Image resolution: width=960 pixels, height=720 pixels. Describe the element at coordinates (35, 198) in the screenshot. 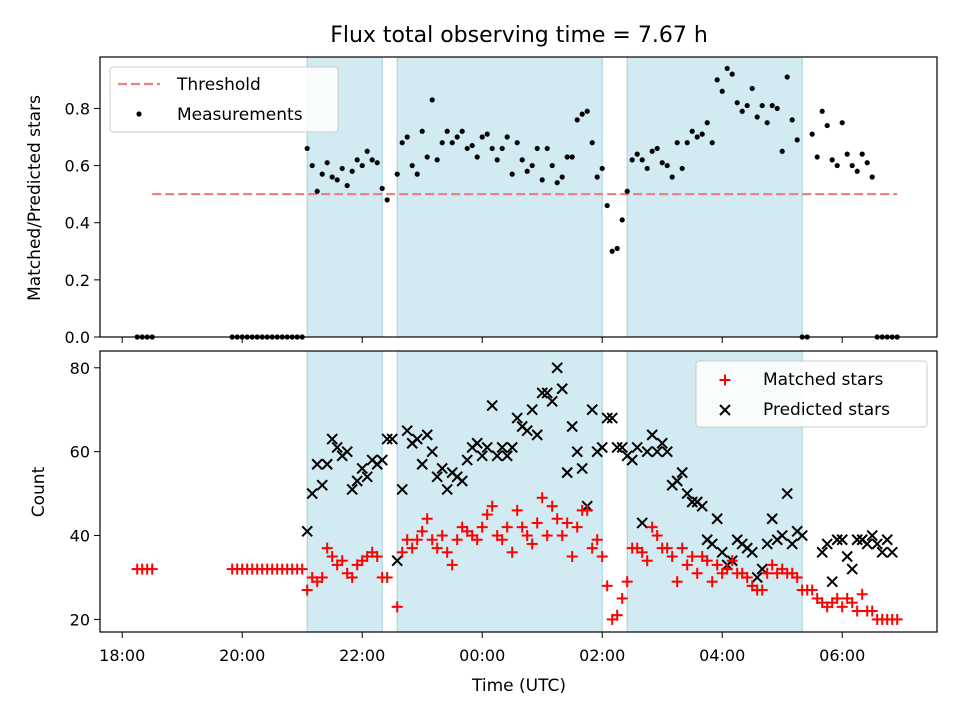

I see `top-y-axis-label: Matched/Predicted stars` at that location.